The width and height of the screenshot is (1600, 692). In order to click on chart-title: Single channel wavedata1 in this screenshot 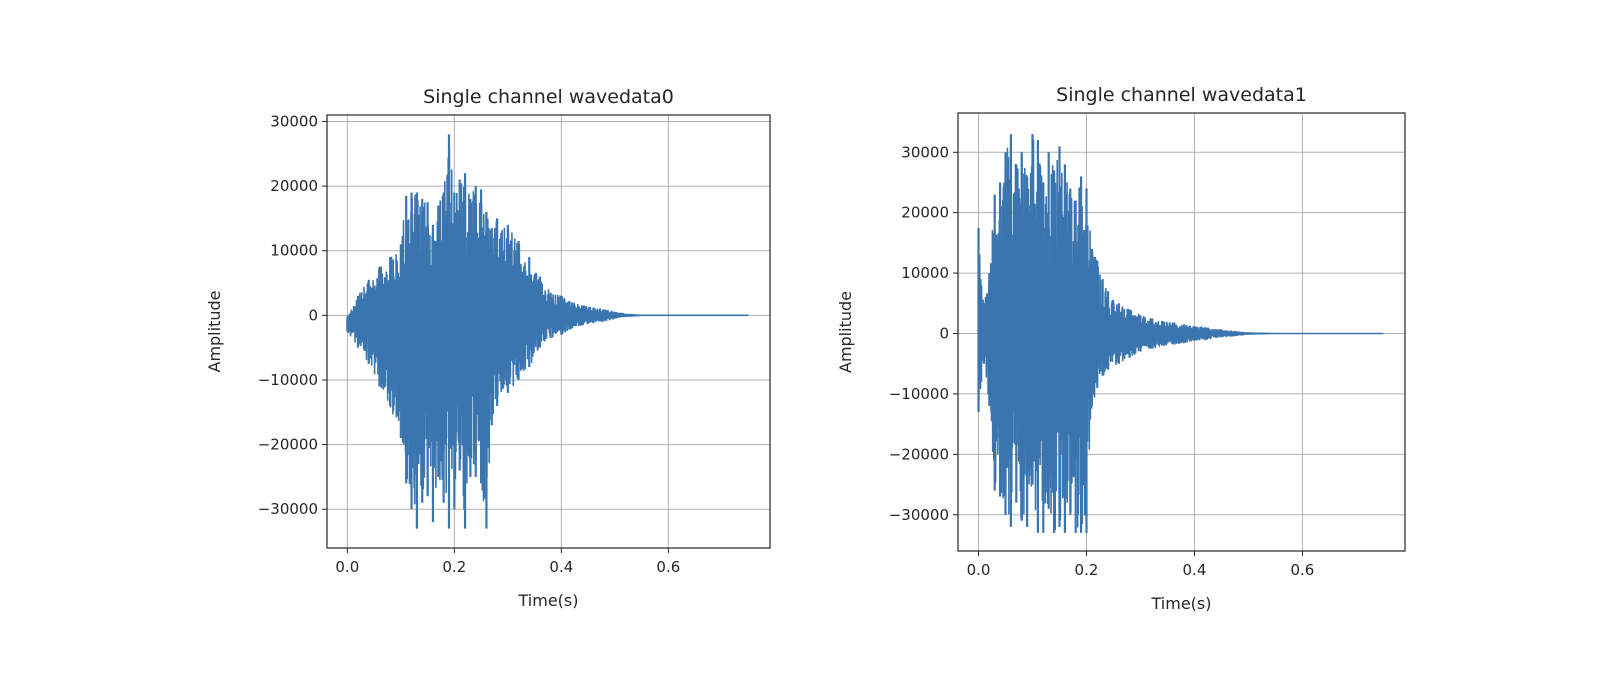, I will do `click(1181, 95)`.